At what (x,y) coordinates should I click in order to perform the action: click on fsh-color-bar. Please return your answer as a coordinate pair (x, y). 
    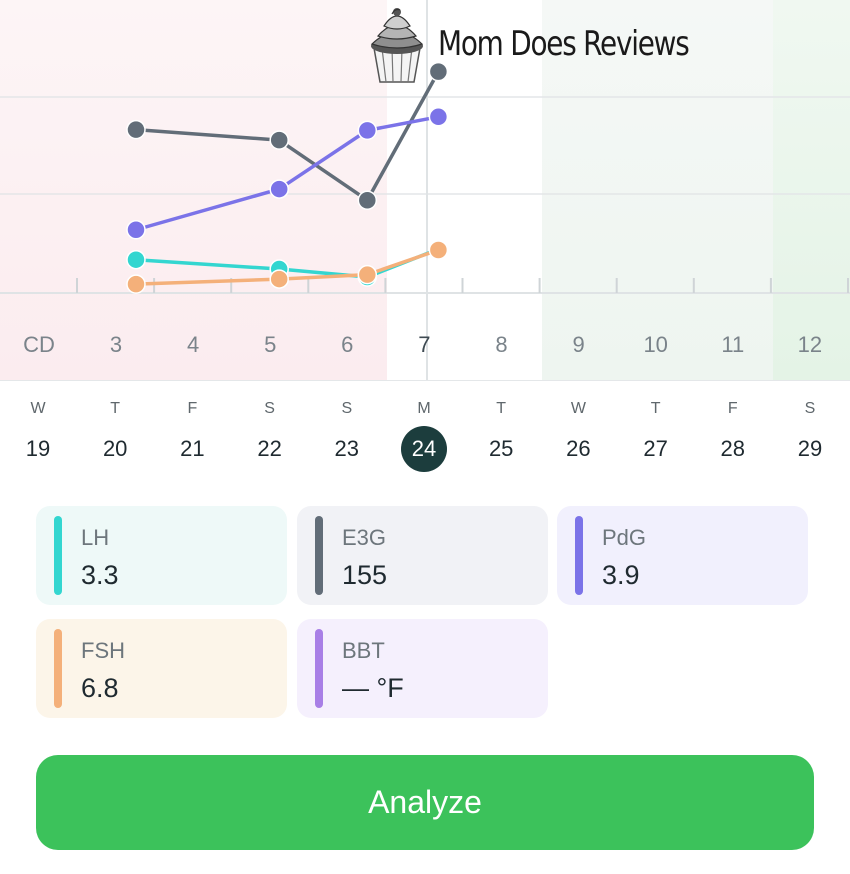
    Looking at the image, I should click on (58, 668).